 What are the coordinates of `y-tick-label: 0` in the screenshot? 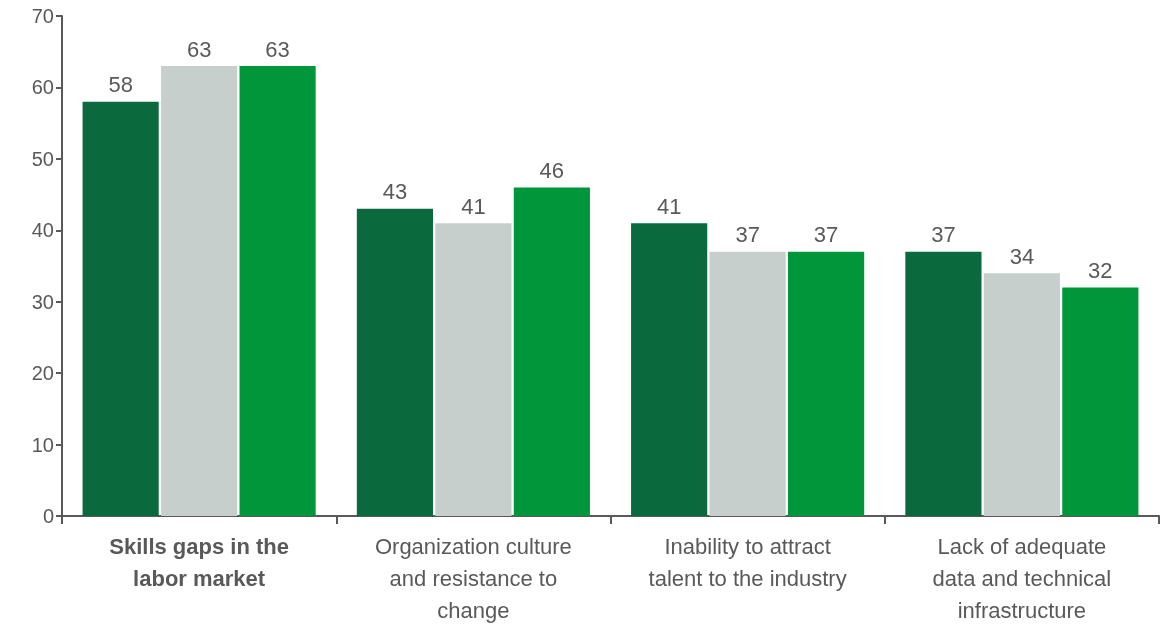 It's located at (48, 516).